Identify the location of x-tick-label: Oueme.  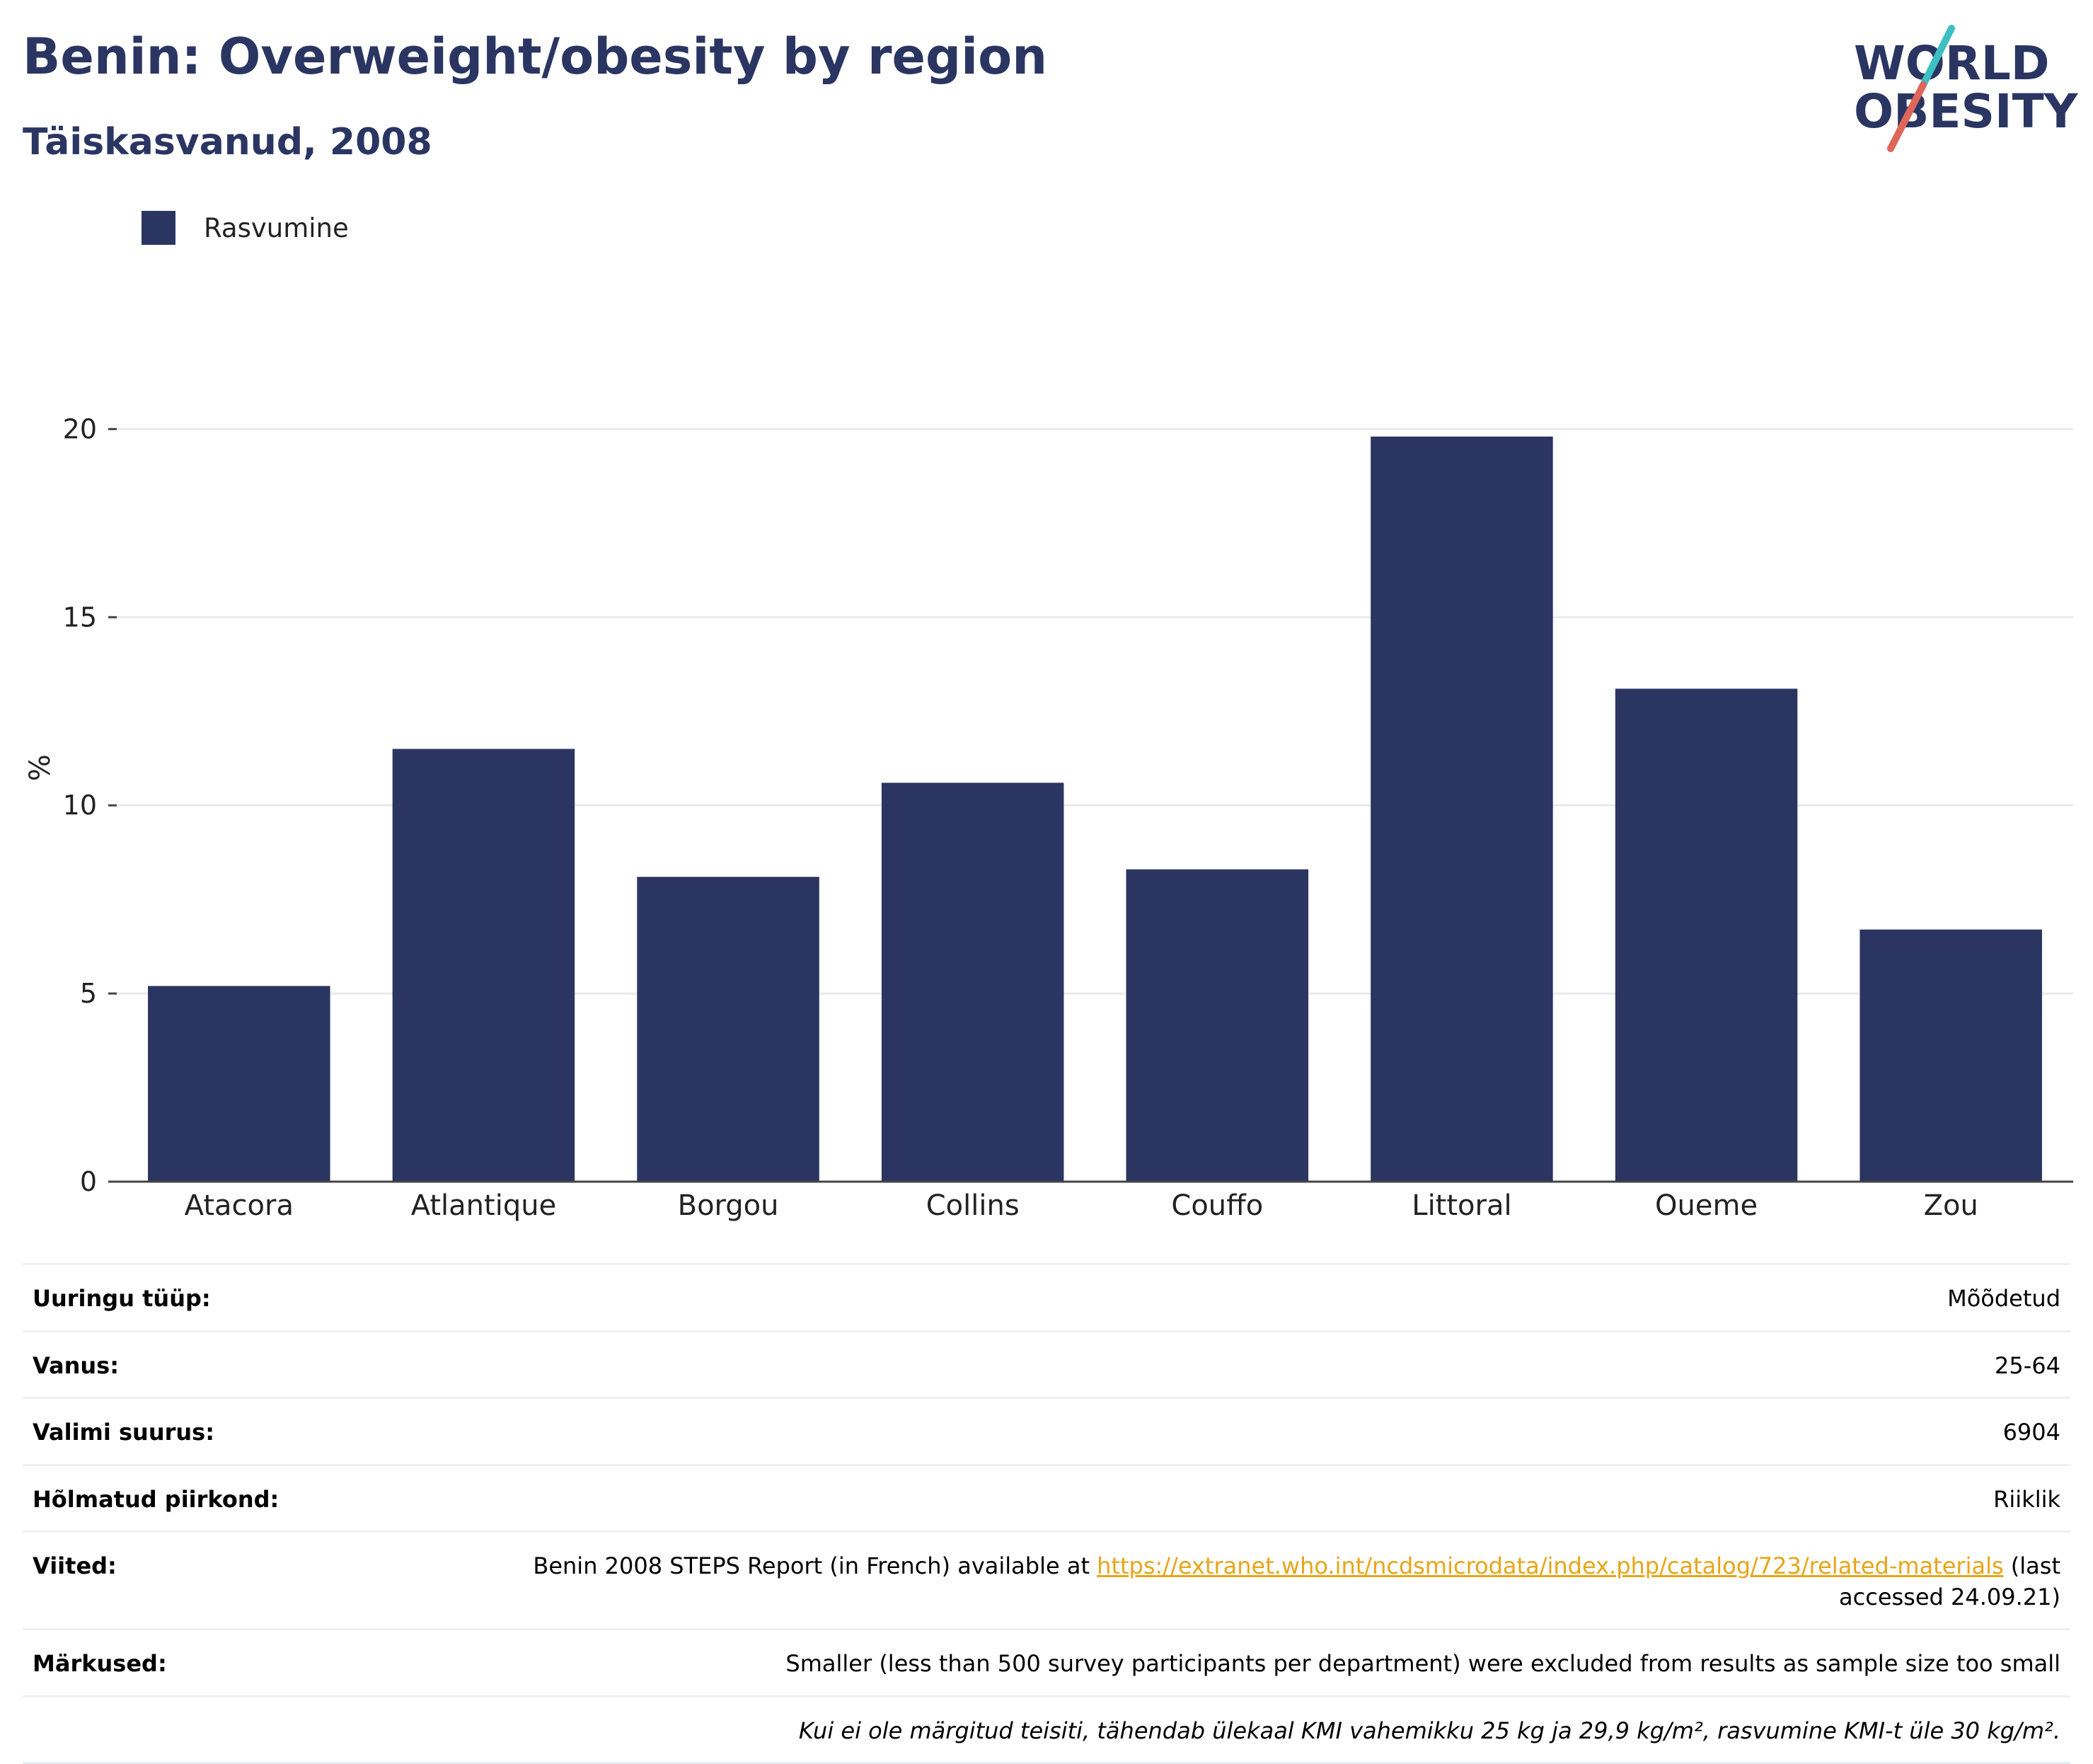
(1706, 1205).